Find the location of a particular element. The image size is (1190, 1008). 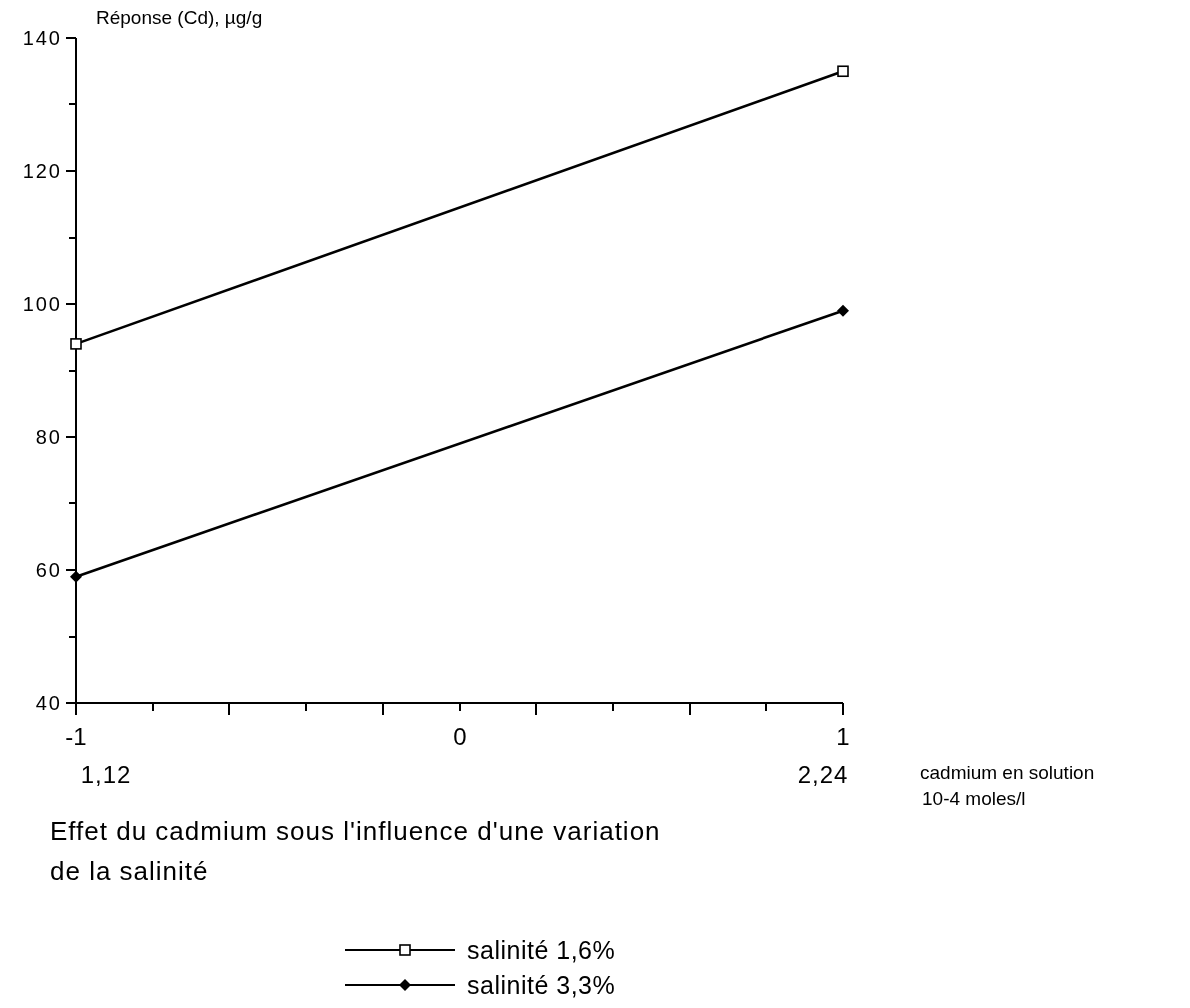

legend-label: salinité 3,3% is located at coordinates (541, 984).